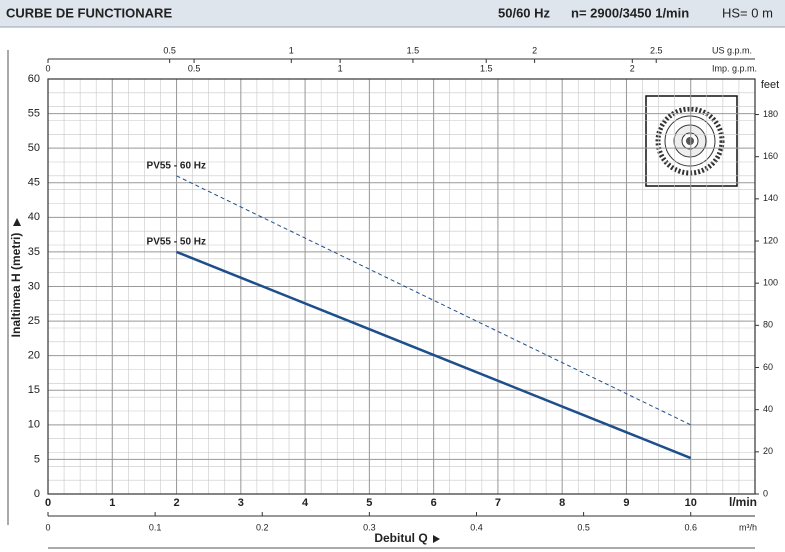 This screenshot has width=785, height=552. What do you see at coordinates (369, 503) in the screenshot?
I see `x-tick-label: 5` at bounding box center [369, 503].